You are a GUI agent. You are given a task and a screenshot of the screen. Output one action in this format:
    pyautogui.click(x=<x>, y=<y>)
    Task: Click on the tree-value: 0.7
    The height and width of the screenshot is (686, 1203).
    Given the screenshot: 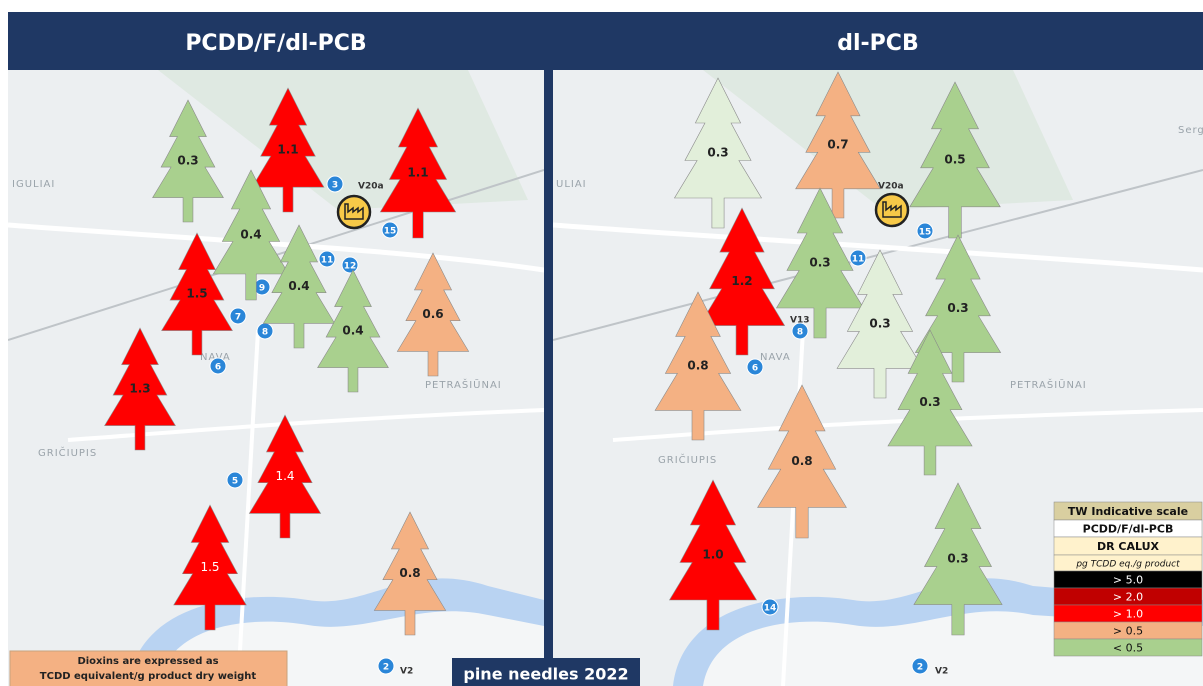 What is the action you would take?
    pyautogui.click(x=837, y=145)
    